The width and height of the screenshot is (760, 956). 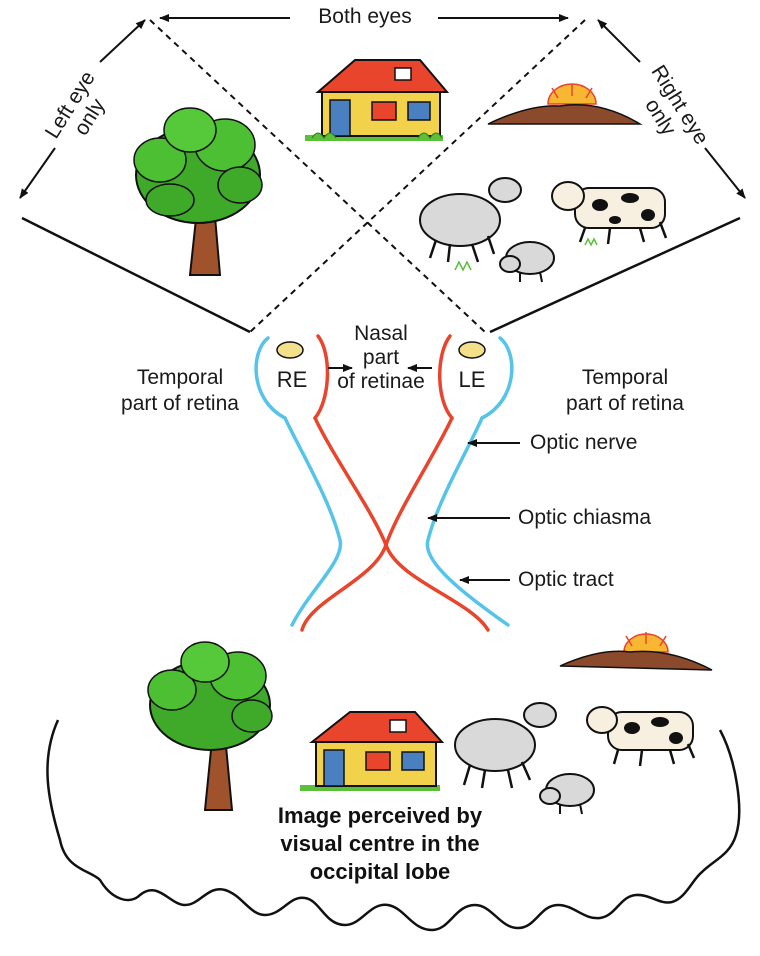 What do you see at coordinates (365, 16) in the screenshot?
I see `both-eyes-label: Both eyes` at bounding box center [365, 16].